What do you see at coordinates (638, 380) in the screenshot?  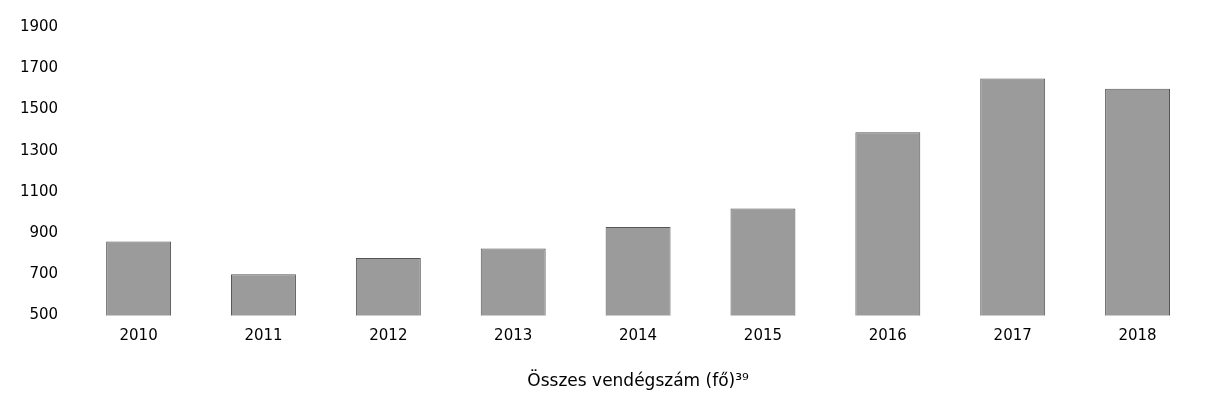 I see `x-axis-title: Összes vendégszám (fő)³⁹` at bounding box center [638, 380].